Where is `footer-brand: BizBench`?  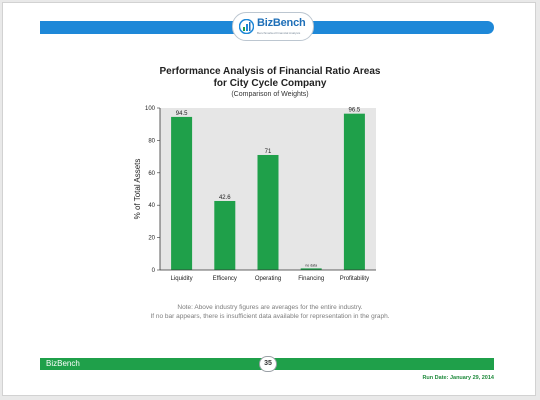 footer-brand: BizBench is located at coordinates (63, 363).